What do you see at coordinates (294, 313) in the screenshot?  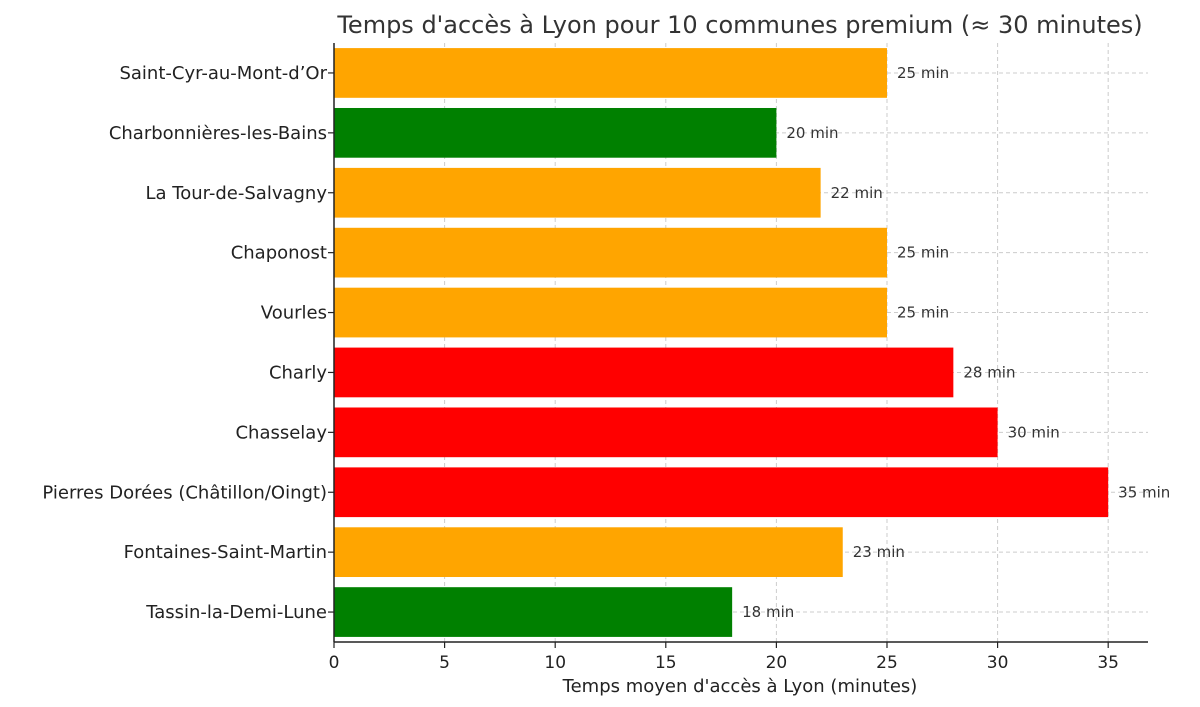 I see `category-label: Vourles` at bounding box center [294, 313].